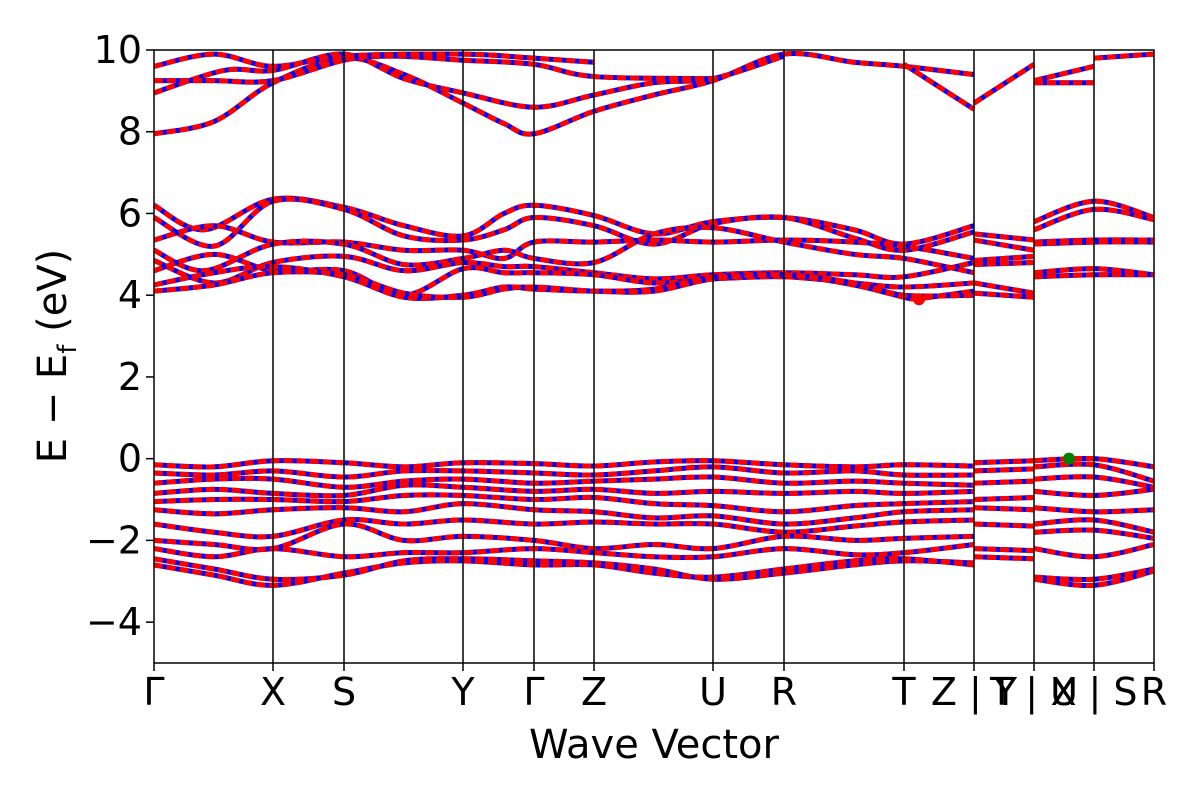  What do you see at coordinates (594, 692) in the screenshot?
I see `x-tick-label-5: Z` at bounding box center [594, 692].